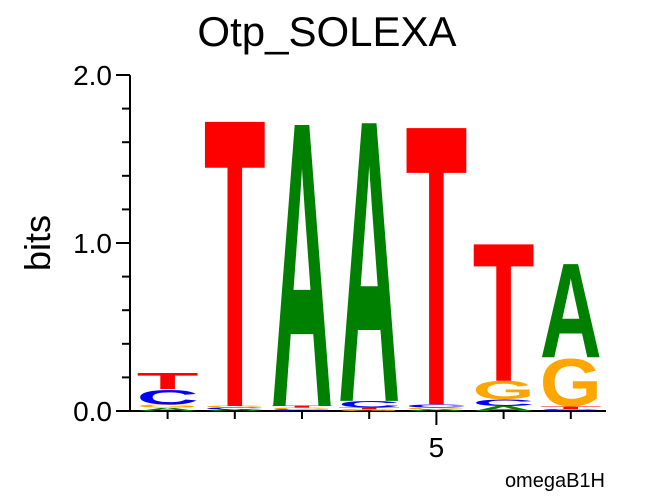  Describe the element at coordinates (37, 243) in the screenshot. I see `y-axis-label: bits` at that location.